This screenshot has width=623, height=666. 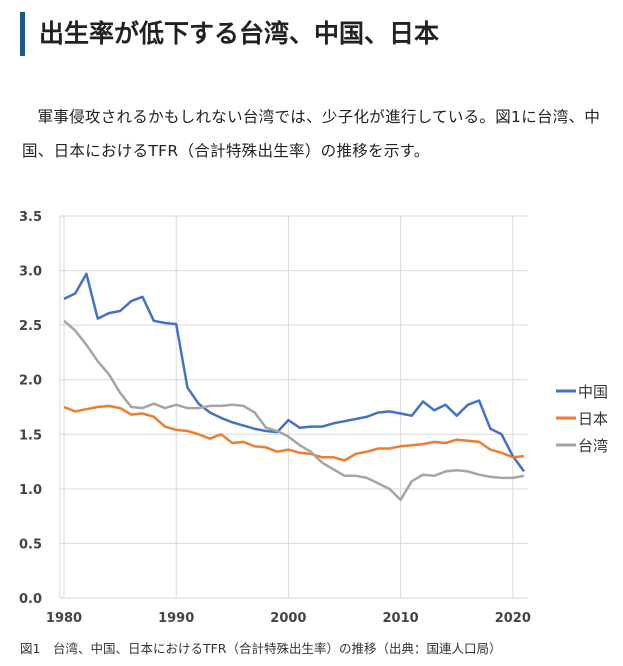 What do you see at coordinates (593, 419) in the screenshot?
I see `legend-label: 日本` at bounding box center [593, 419].